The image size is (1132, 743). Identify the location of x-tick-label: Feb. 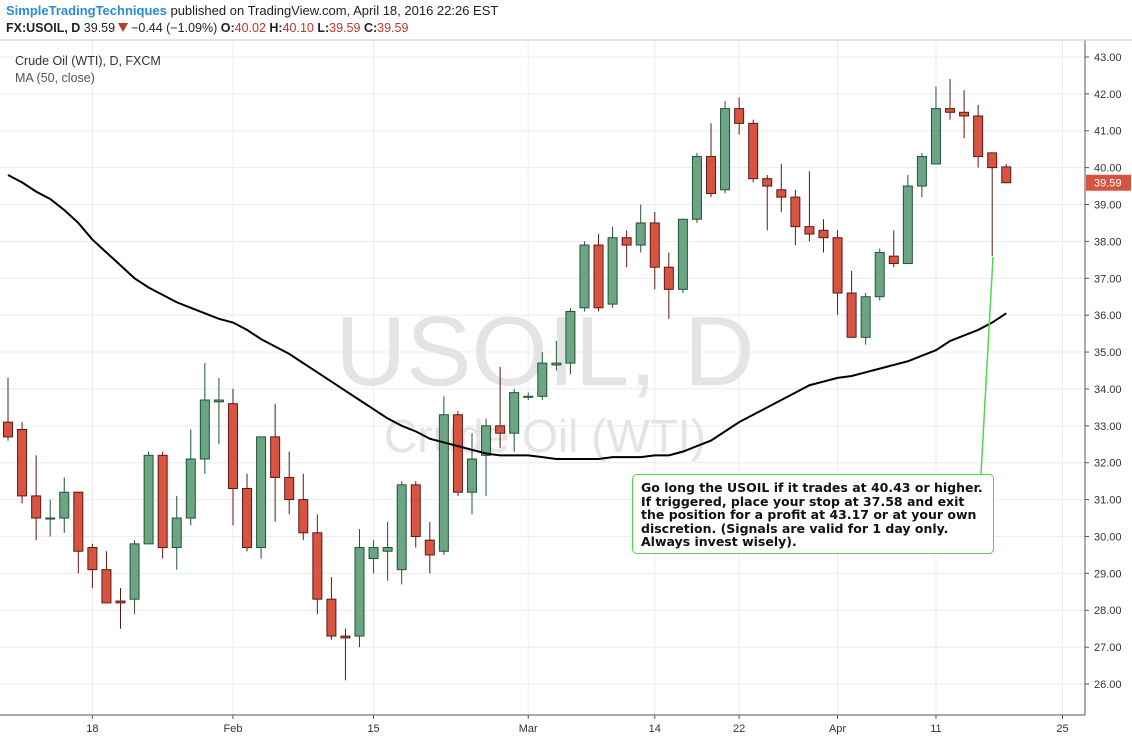
(232, 729).